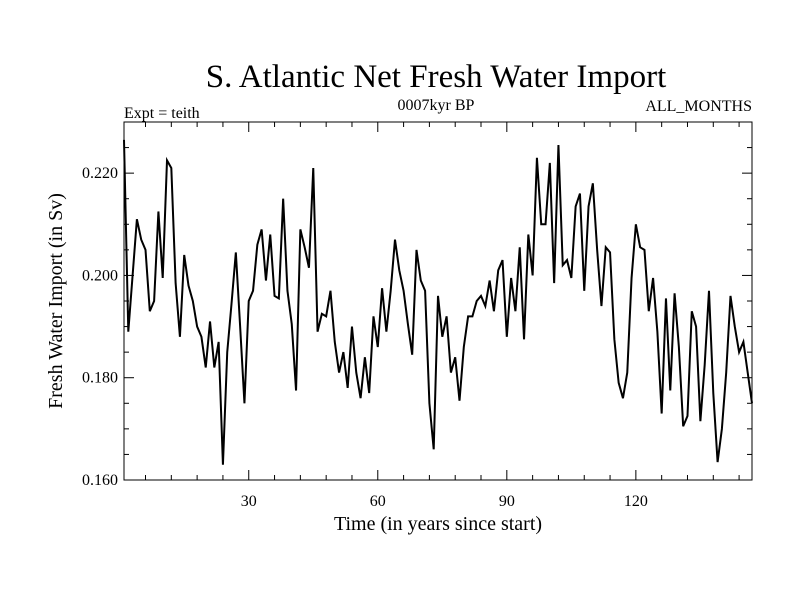 The image size is (800, 600). What do you see at coordinates (56, 301) in the screenshot?
I see `y-axis-label: Fresh Water Import (in Sv)` at bounding box center [56, 301].